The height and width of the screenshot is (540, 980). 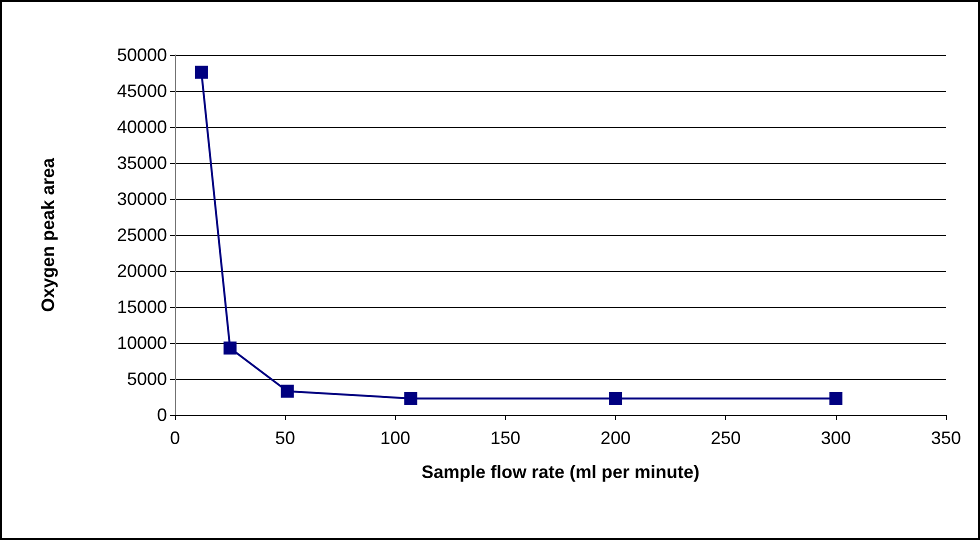 What do you see at coordinates (946, 438) in the screenshot?
I see `x-tick-label: 350` at bounding box center [946, 438].